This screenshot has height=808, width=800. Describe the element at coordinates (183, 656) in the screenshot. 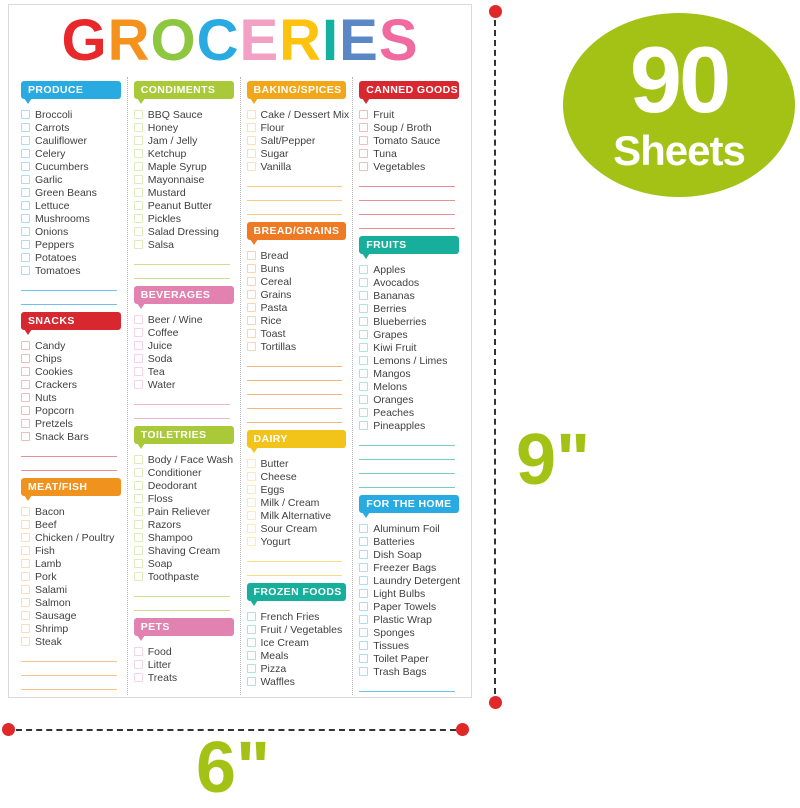

I see `list-section: PETS Food Litter Treats` at that location.